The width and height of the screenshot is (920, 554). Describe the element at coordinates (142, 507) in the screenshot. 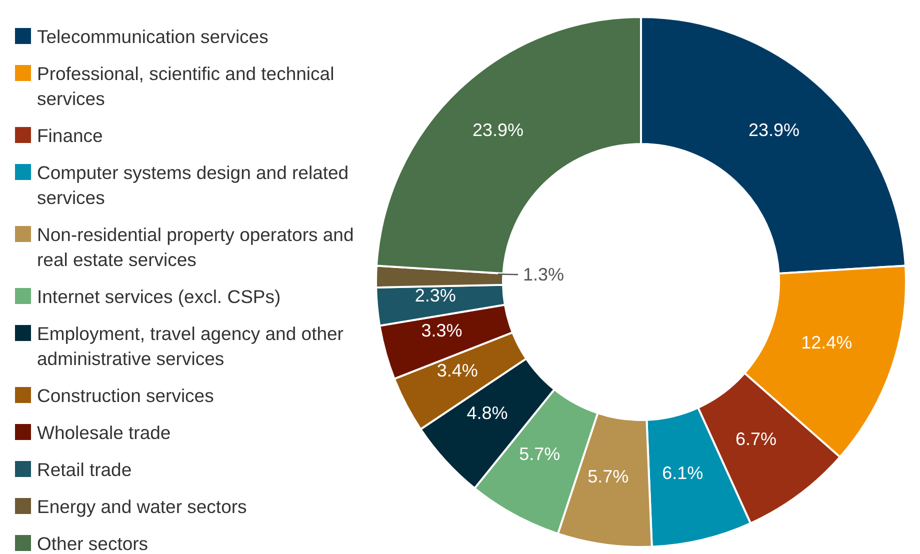

I see `legend-label: Energy and water sectors` at that location.